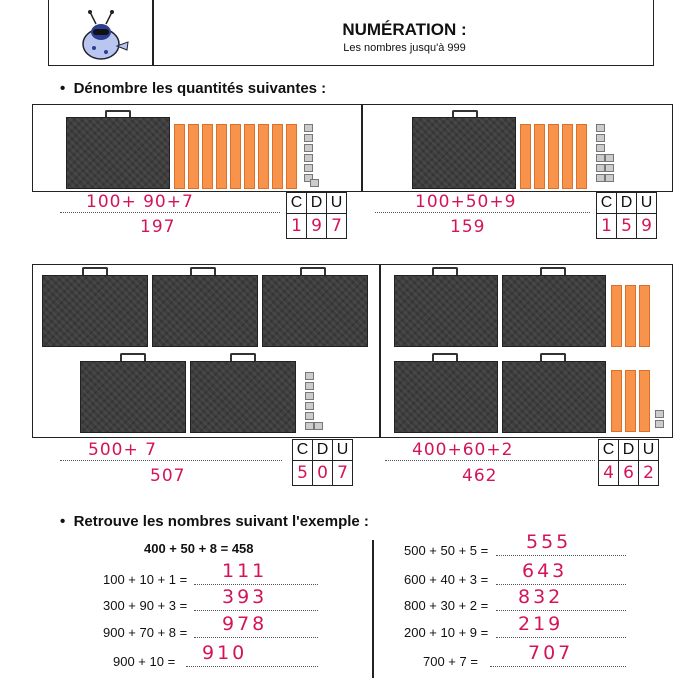 The image size is (700, 689). Describe the element at coordinates (157, 227) in the screenshot. I see `exercise-1-total: 197` at that location.